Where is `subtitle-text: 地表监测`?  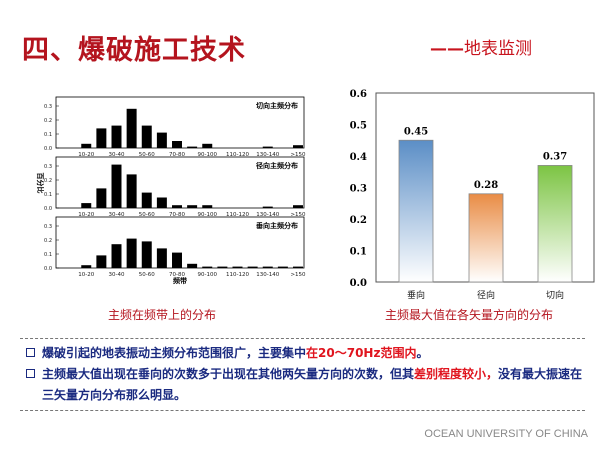
subtitle-text: 地表监测 is located at coordinates (498, 49).